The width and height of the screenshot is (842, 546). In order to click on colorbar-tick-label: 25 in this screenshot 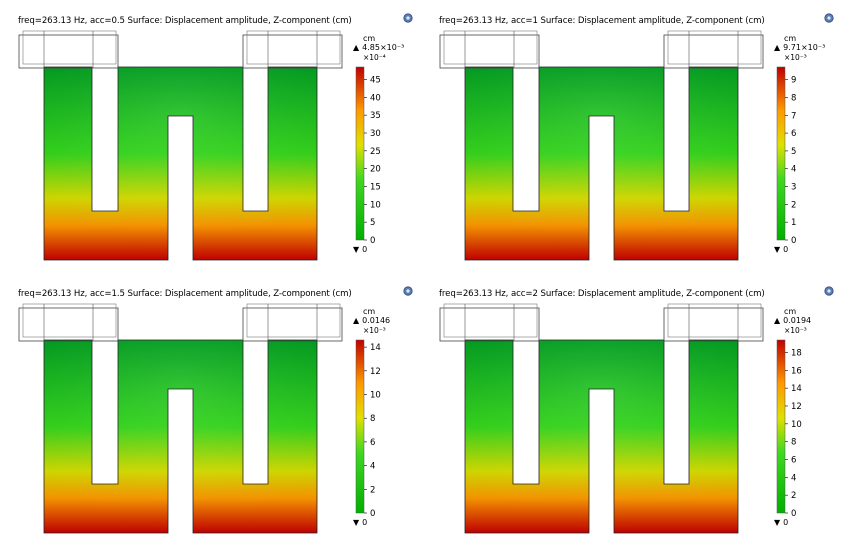, I will do `click(375, 152)`.